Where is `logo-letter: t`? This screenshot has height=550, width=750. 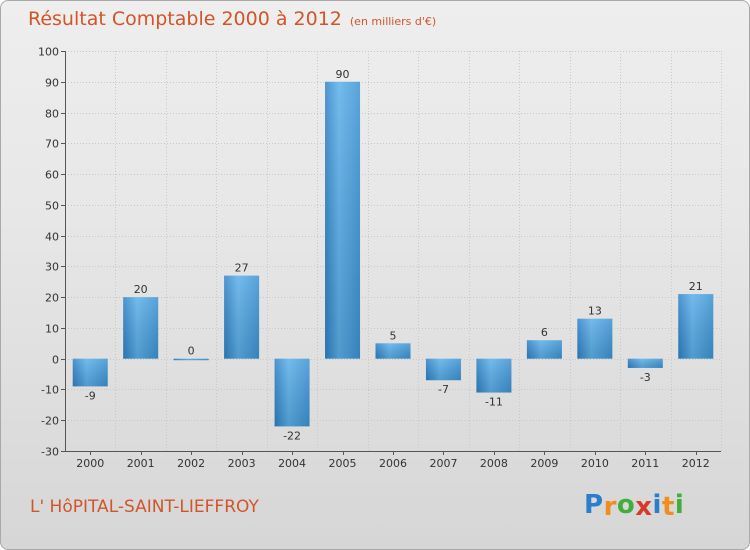
logo-letter: t is located at coordinates (668, 507).